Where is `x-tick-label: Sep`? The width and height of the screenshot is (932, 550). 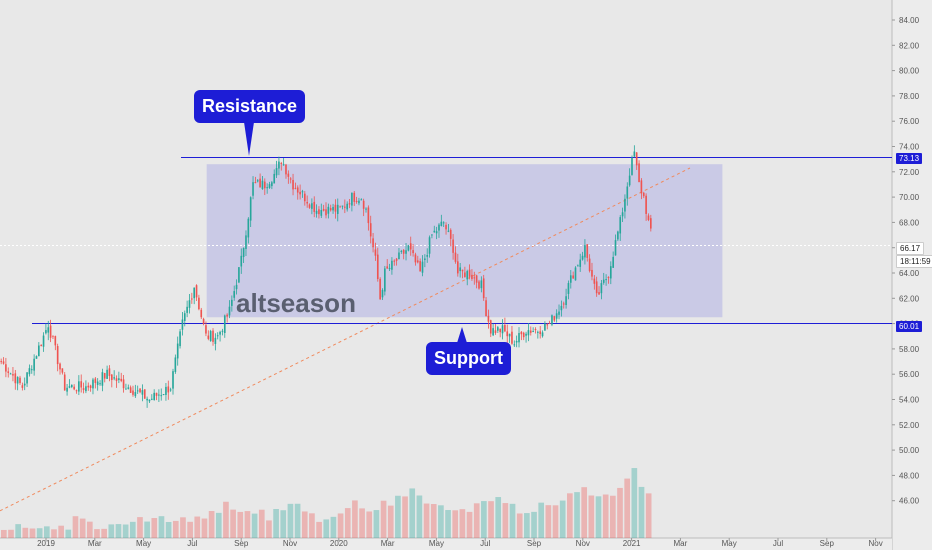
x-tick-label: Sep is located at coordinates (534, 543).